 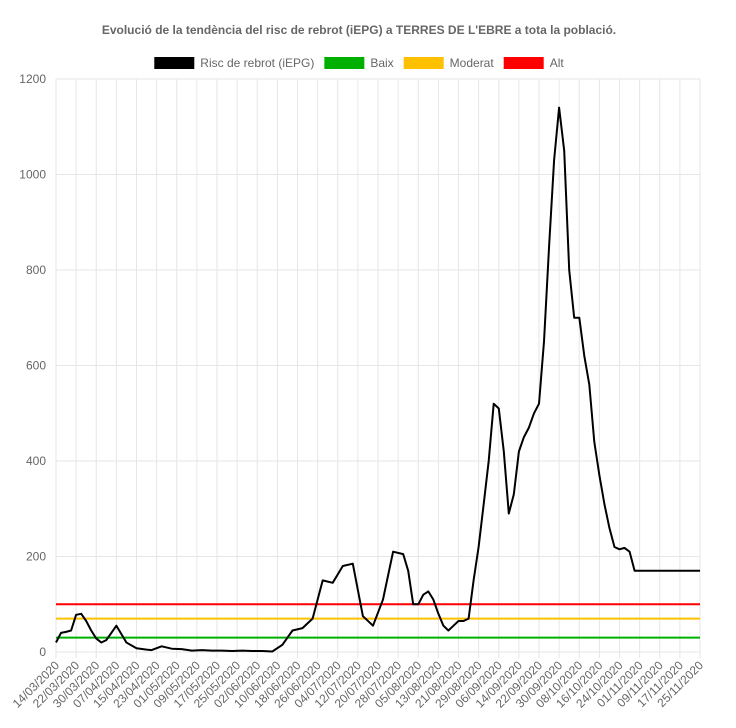 What do you see at coordinates (42, 652) in the screenshot?
I see `y-tick-label: 0` at bounding box center [42, 652].